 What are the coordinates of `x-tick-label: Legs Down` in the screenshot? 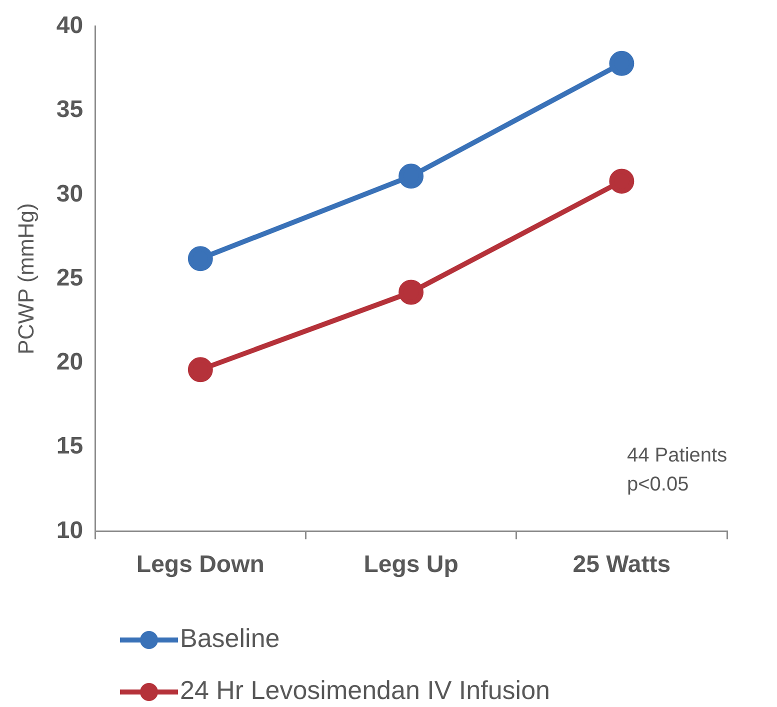 It's located at (200, 564).